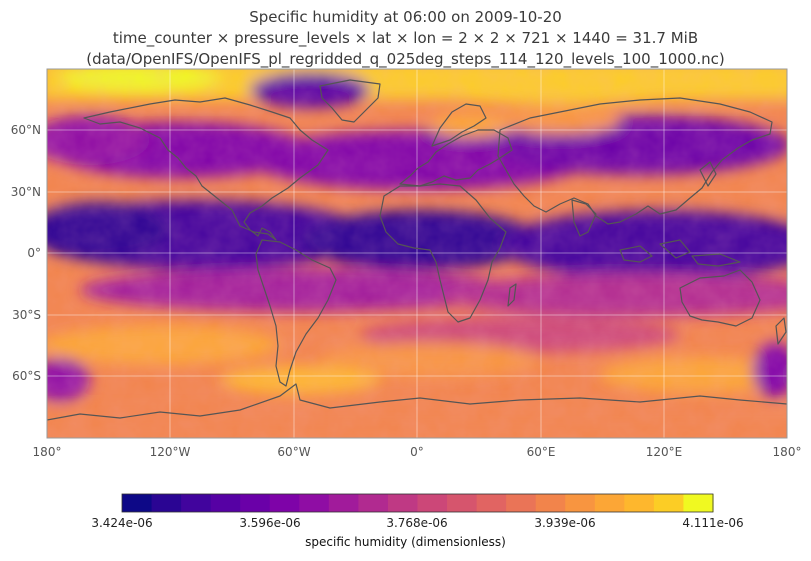 The height and width of the screenshot is (561, 811). I want to click on lon-tick-label: 60°W, so click(293, 452).